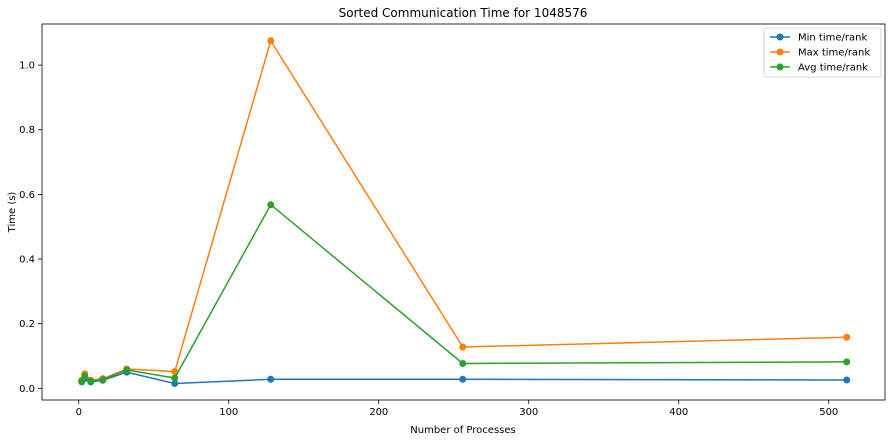 The height and width of the screenshot is (441, 888). I want to click on x-tick-label: 0, so click(79, 412).